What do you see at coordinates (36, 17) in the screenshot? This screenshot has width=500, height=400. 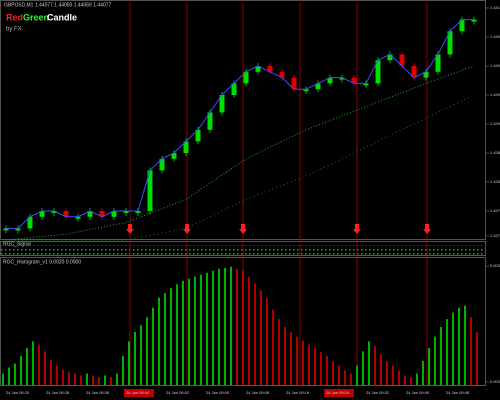 I see `title-green: Green` at bounding box center [36, 17].